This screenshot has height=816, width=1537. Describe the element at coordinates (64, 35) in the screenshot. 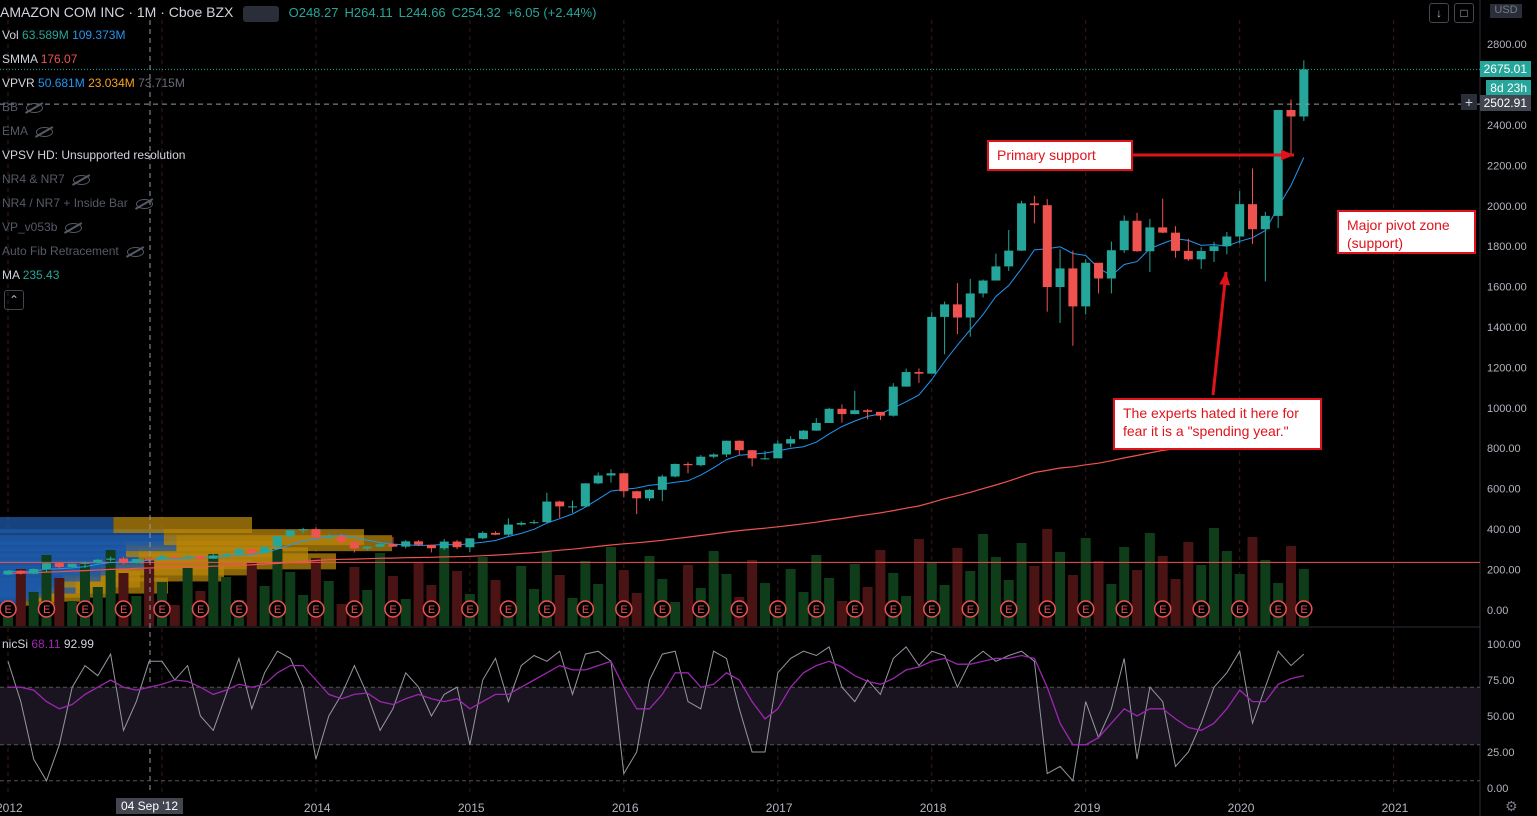

I see `legend-vol: Vol 63.589M 109.373M` at that location.